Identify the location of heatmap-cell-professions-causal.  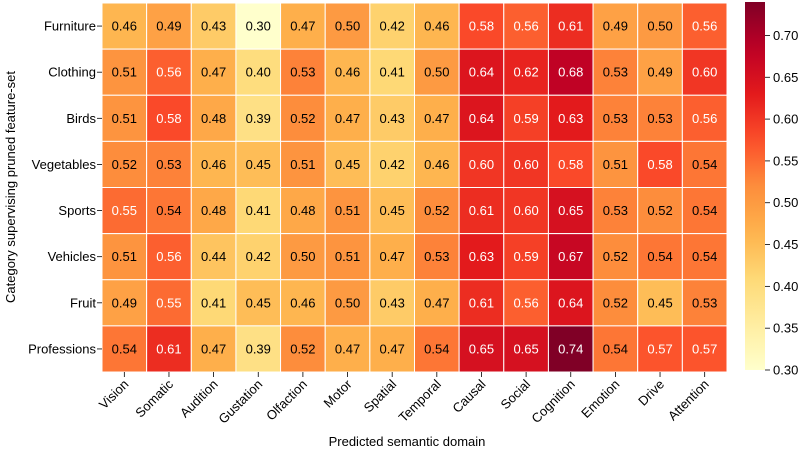
(481, 349).